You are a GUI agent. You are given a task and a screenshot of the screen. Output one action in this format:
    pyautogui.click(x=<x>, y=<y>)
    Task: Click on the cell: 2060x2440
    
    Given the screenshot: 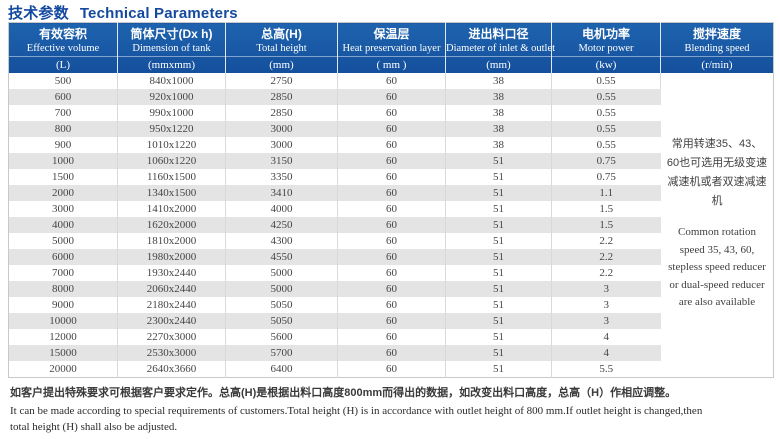 What is the action you would take?
    pyautogui.click(x=171, y=289)
    